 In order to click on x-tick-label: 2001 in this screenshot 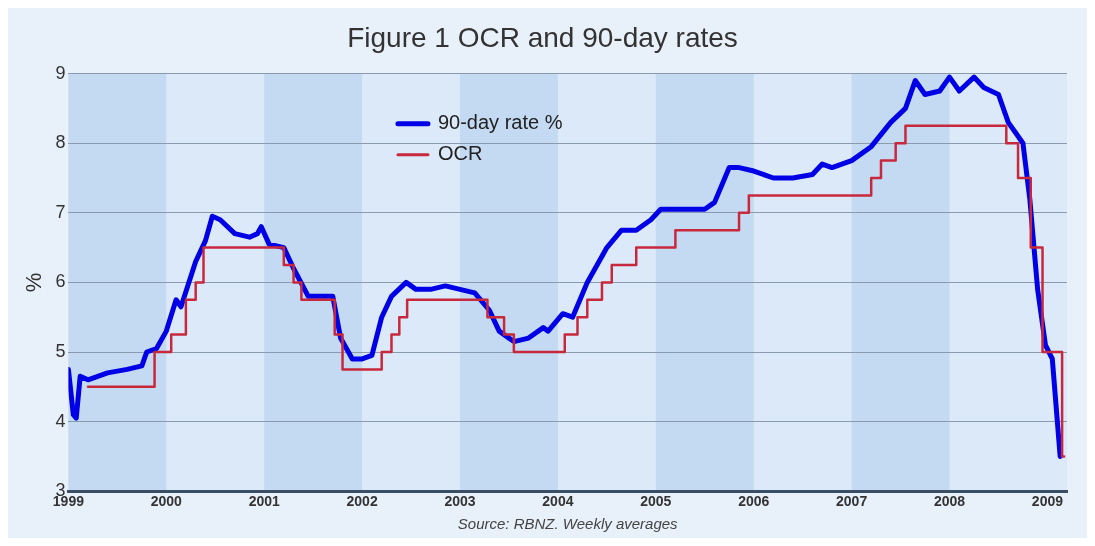, I will do `click(264, 501)`.